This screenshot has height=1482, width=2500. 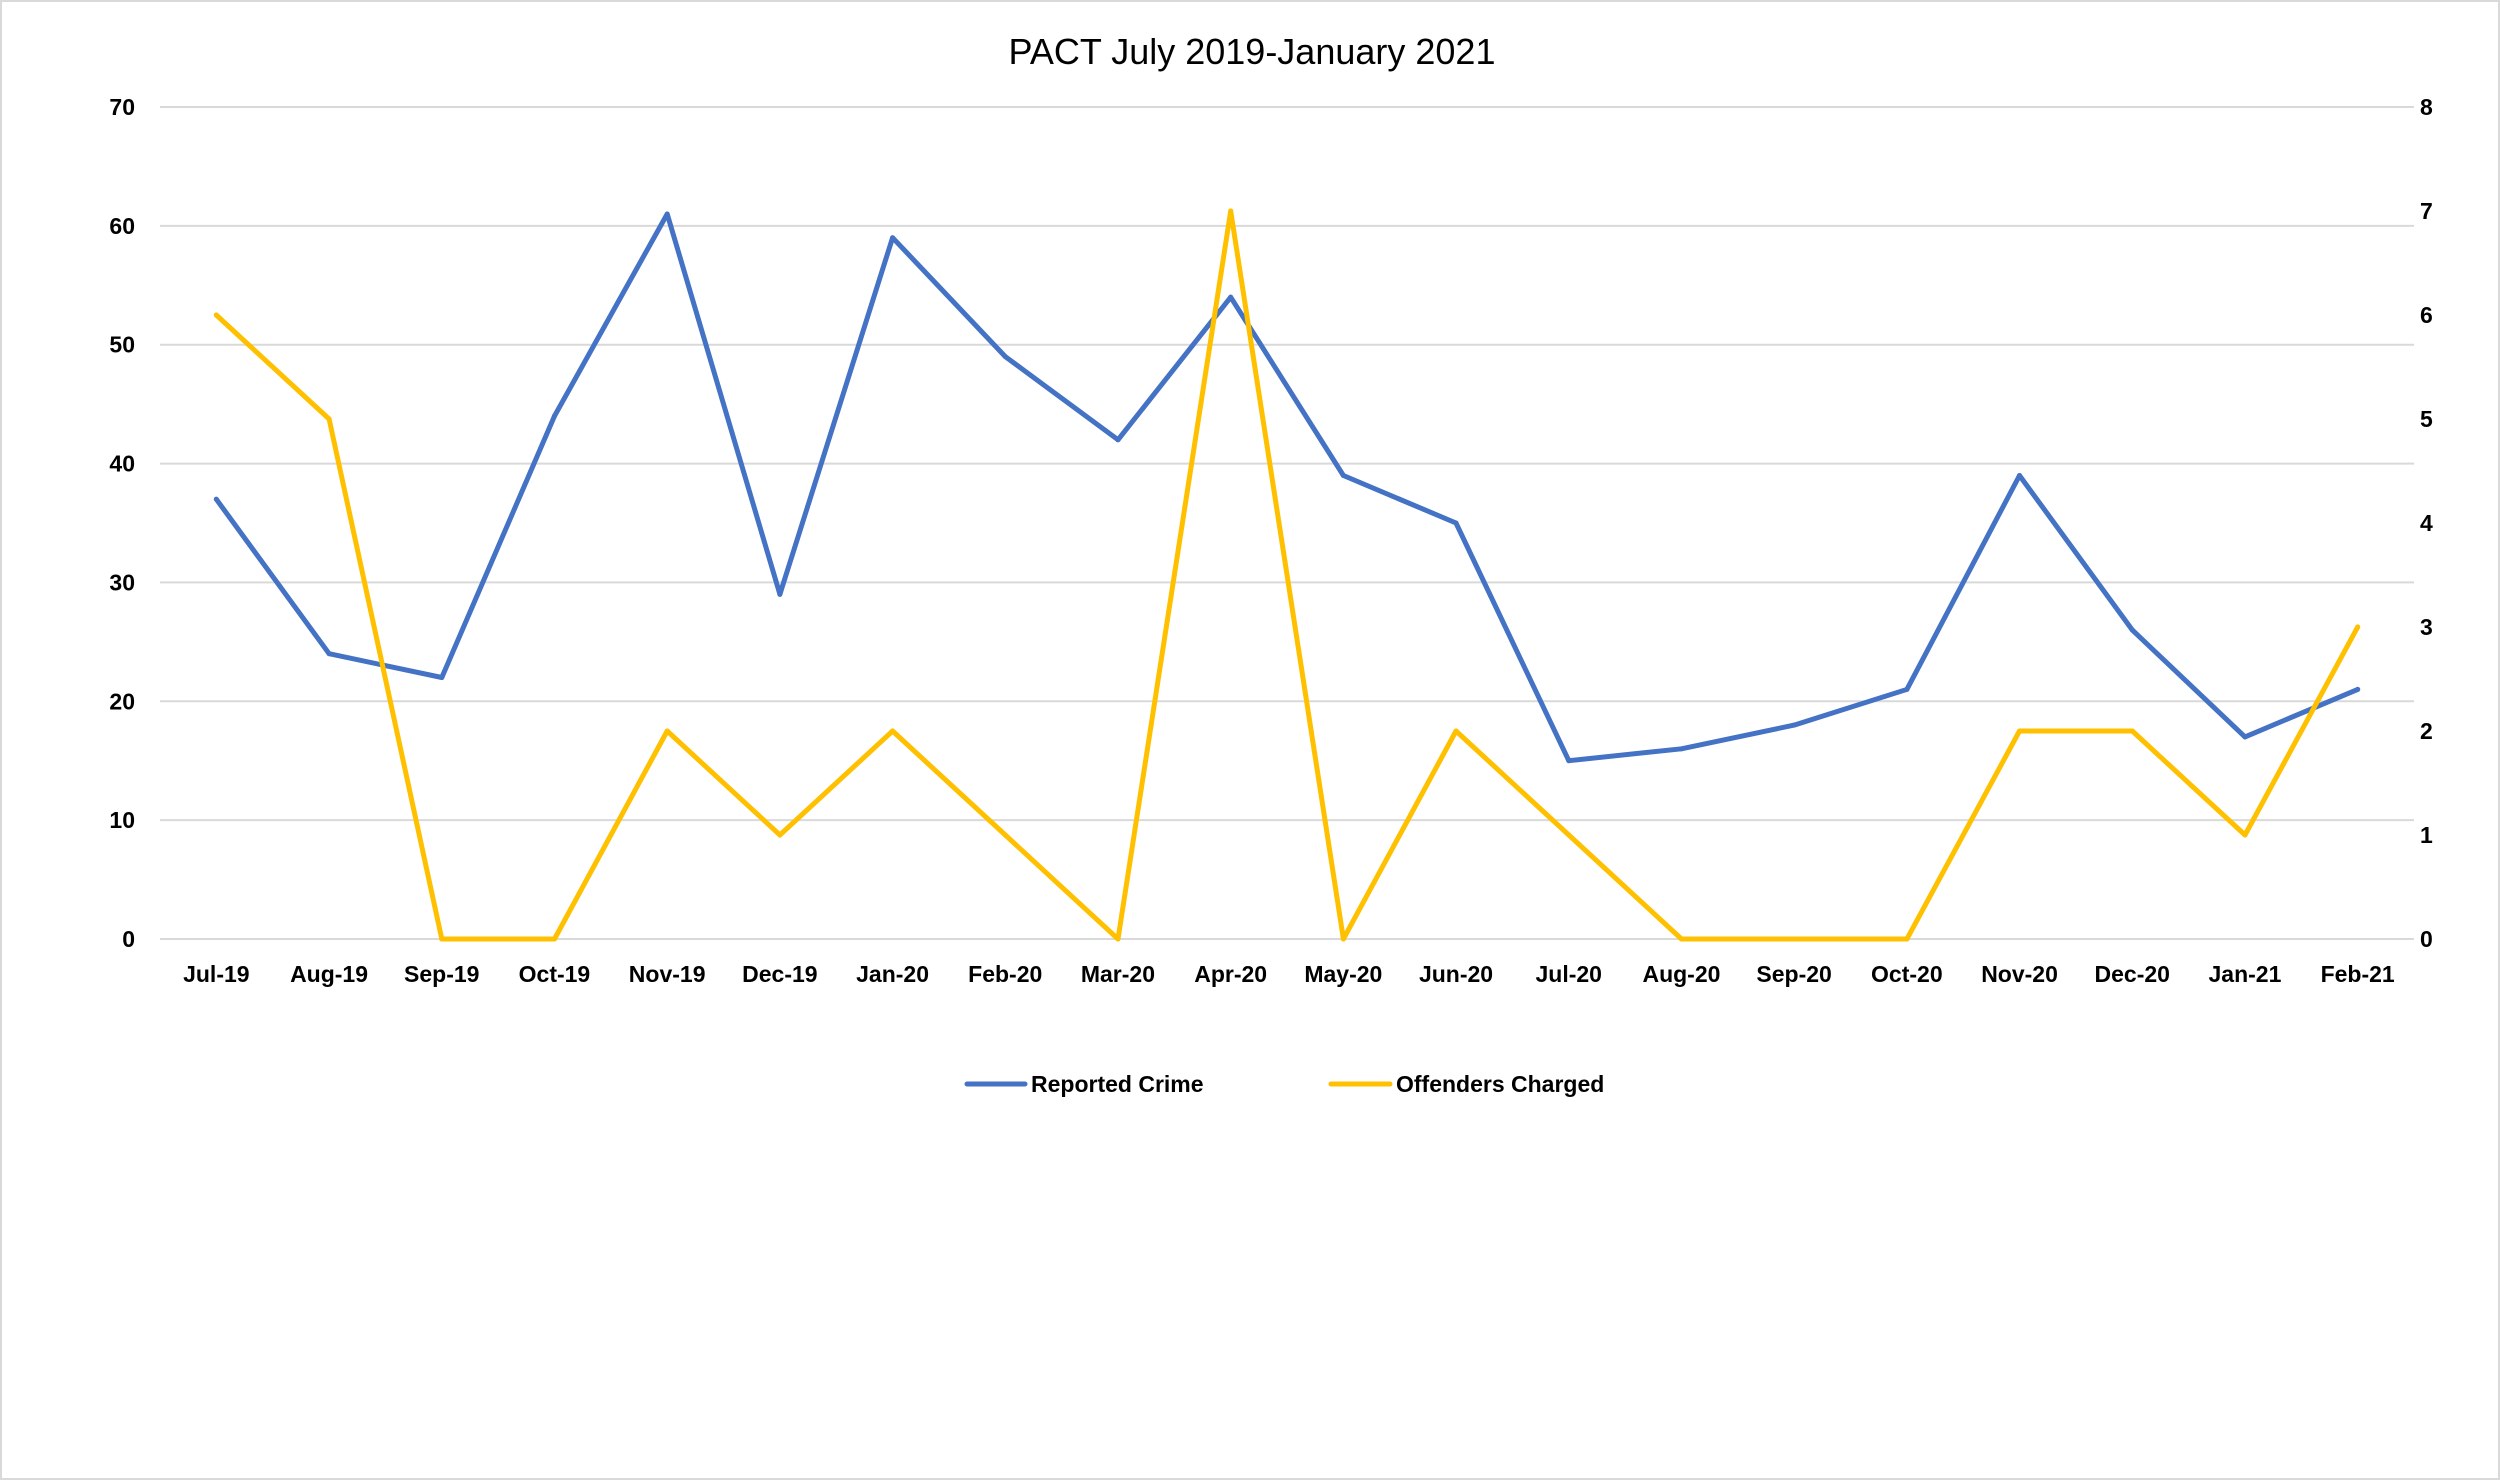 I want to click on x-axis-tick-label: Jul-19, so click(x=216, y=974).